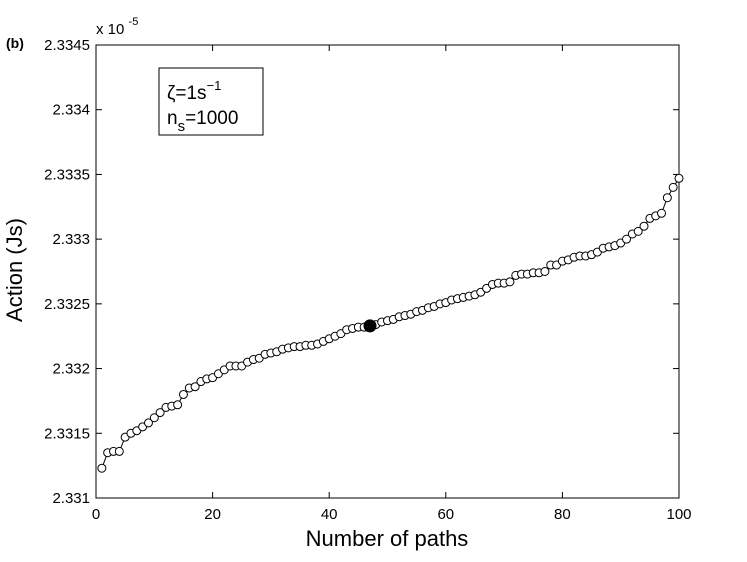 The width and height of the screenshot is (747, 562). What do you see at coordinates (14, 270) in the screenshot?
I see `y-axis-title: Action (Js)` at bounding box center [14, 270].